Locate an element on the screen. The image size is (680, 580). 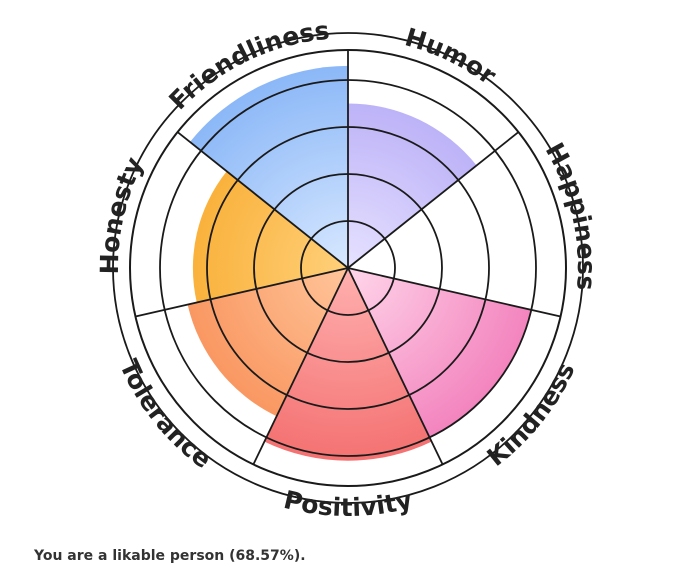
label-positivity: Positivity is located at coordinates (348, 503).